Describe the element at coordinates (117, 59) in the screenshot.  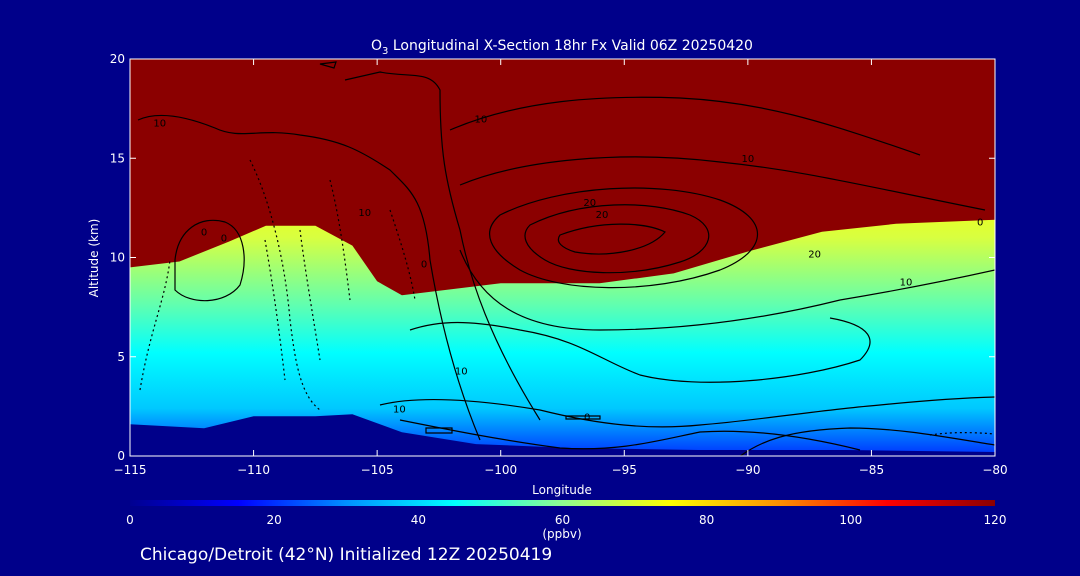
I see `y-tick-label: 20` at that location.